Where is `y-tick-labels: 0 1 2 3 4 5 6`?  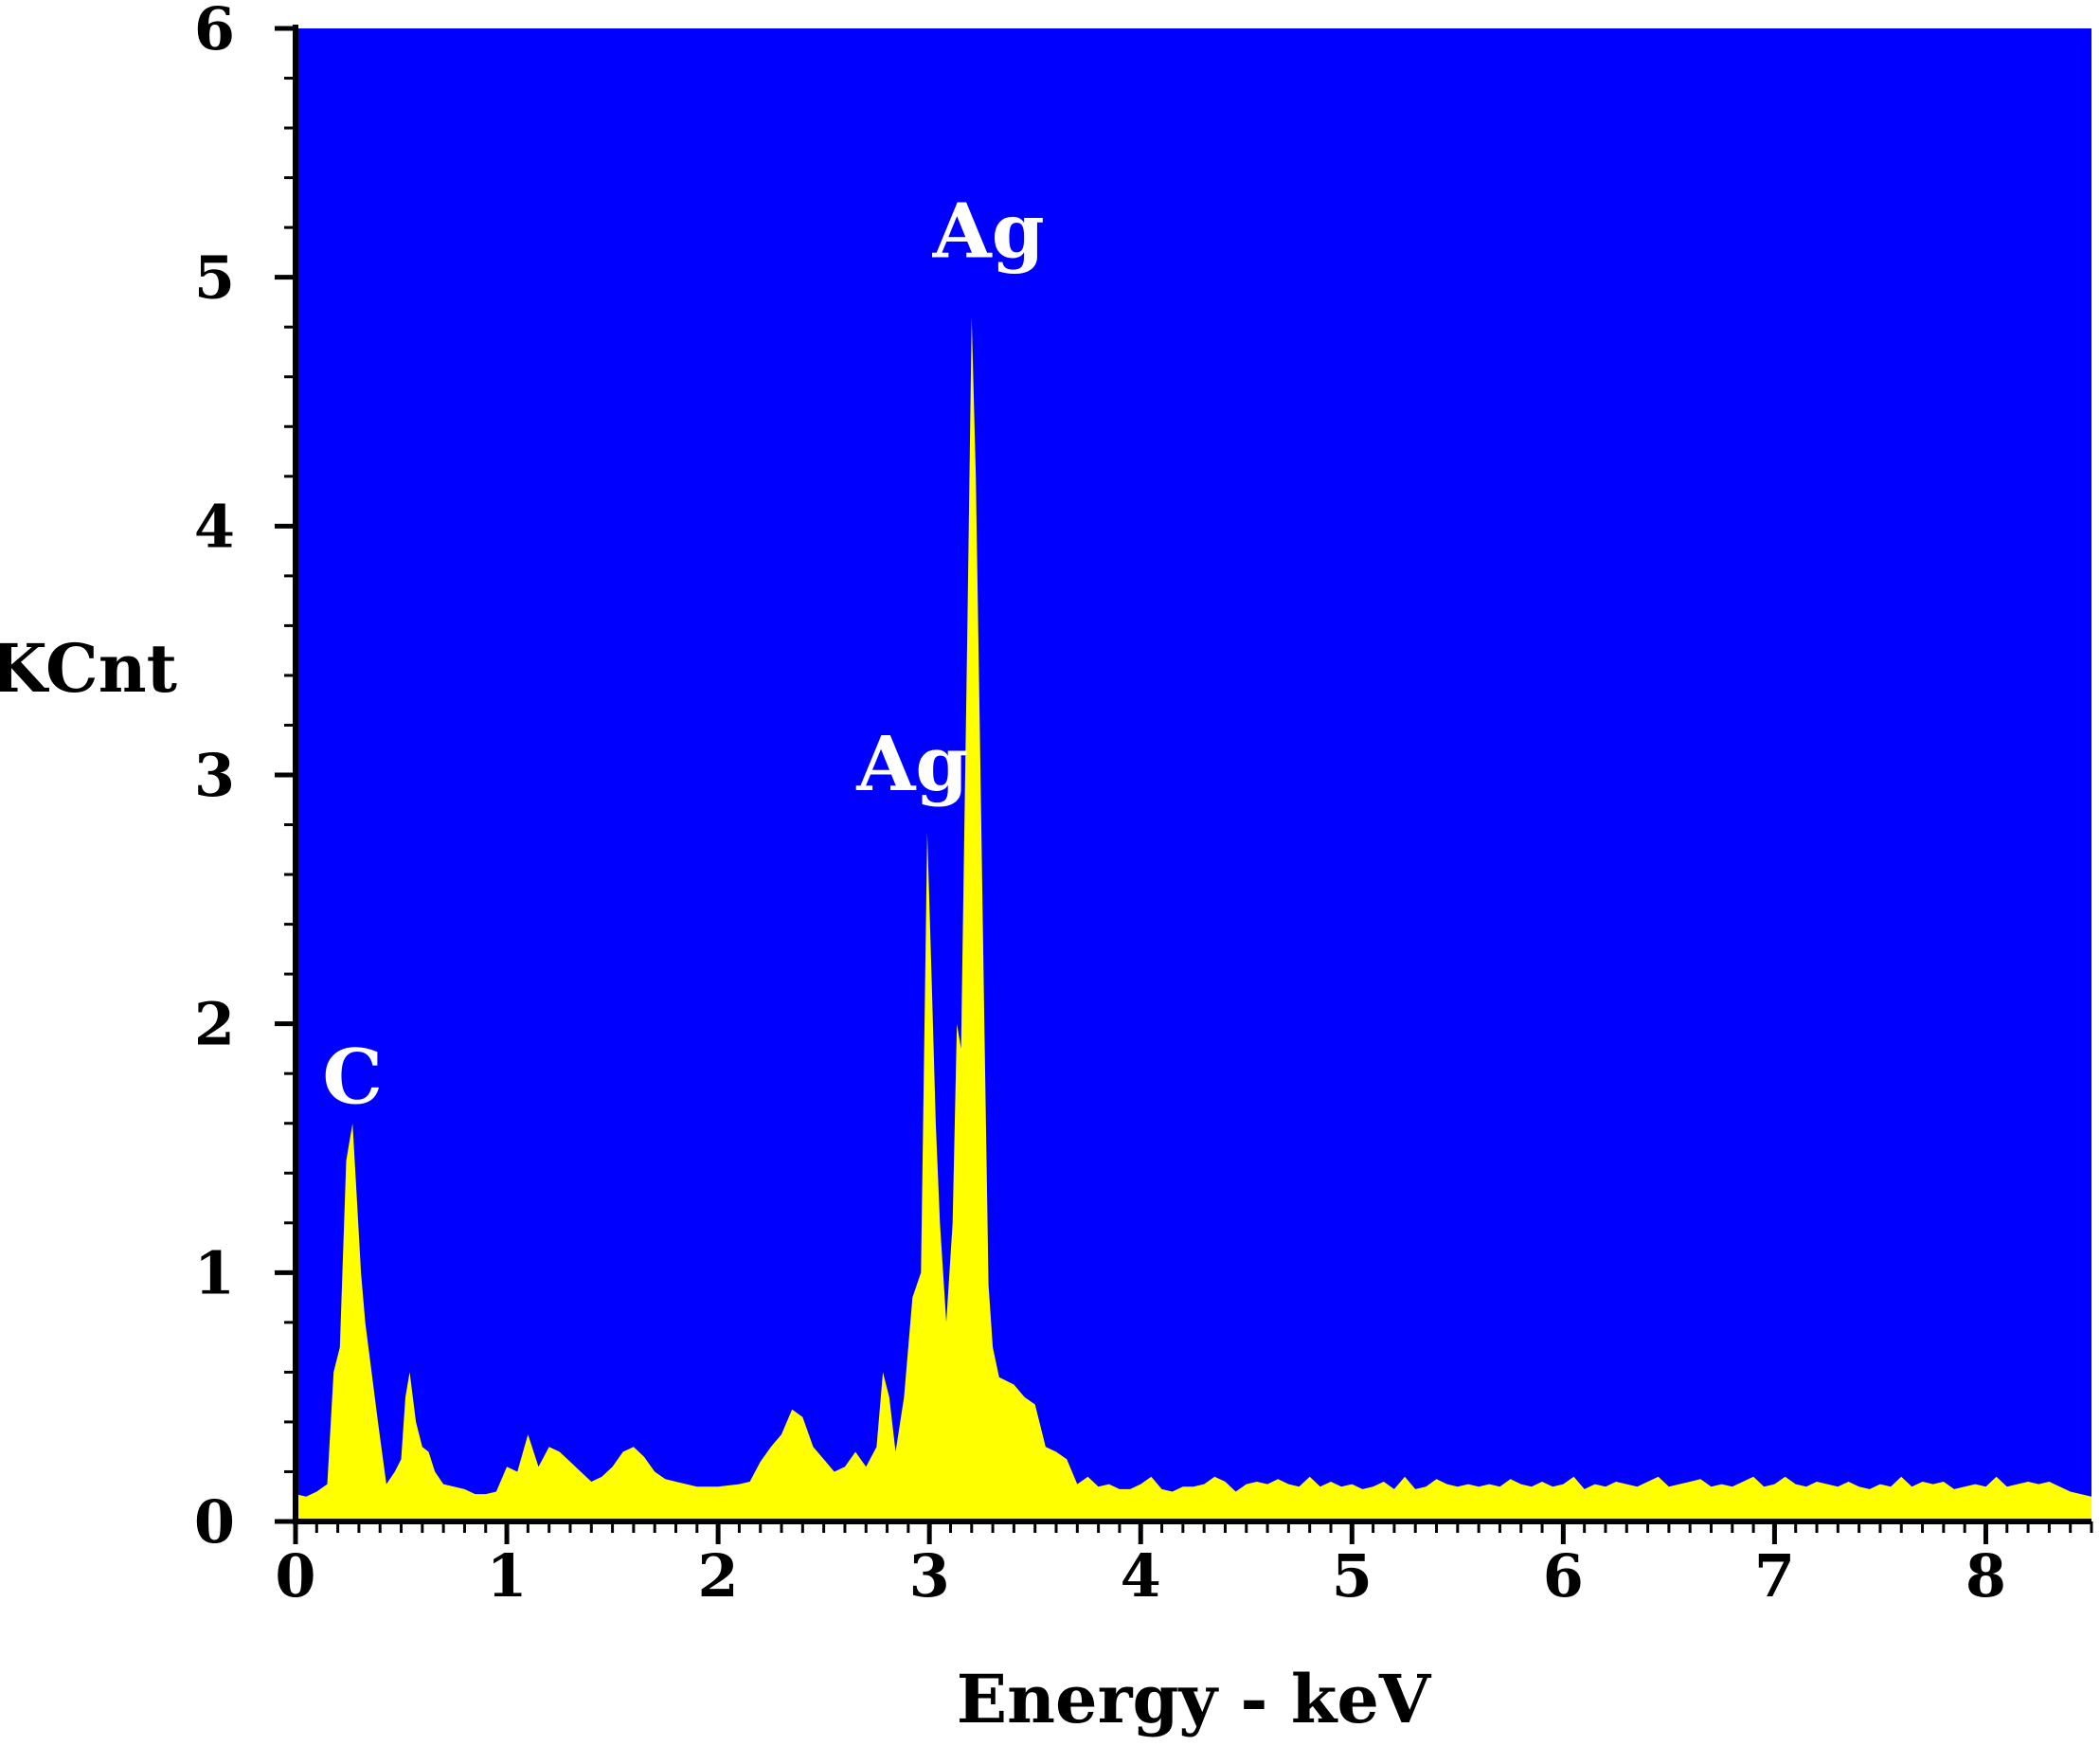
y-tick-labels: 0 1 2 3 4 5 6 is located at coordinates (214, 778).